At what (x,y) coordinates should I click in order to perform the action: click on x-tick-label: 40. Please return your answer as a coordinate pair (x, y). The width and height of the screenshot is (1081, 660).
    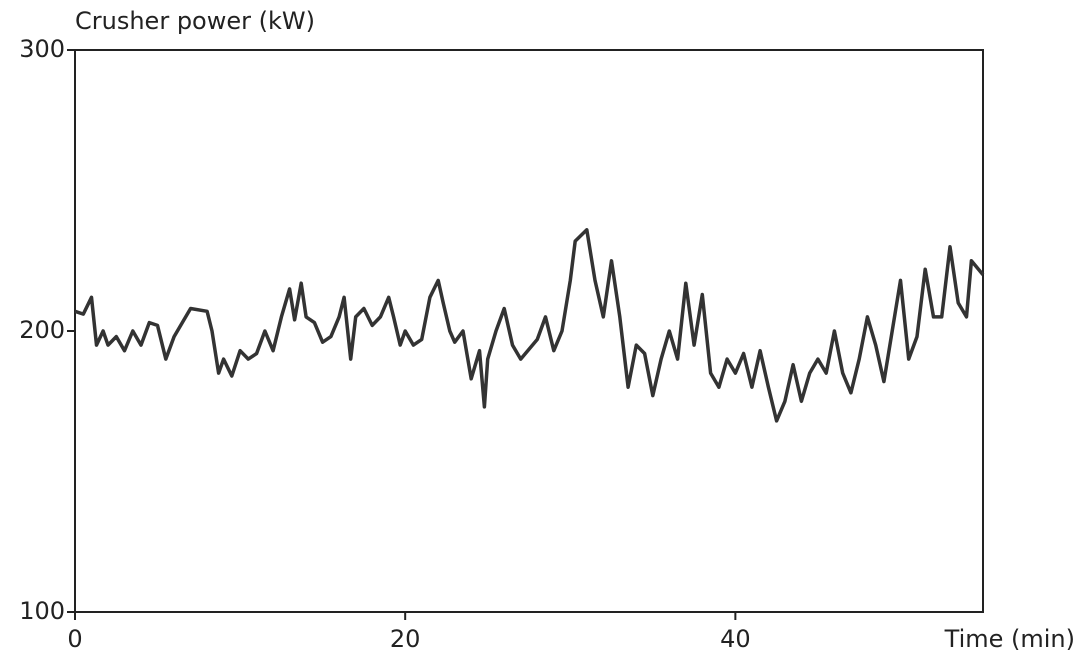
    Looking at the image, I should click on (735, 639).